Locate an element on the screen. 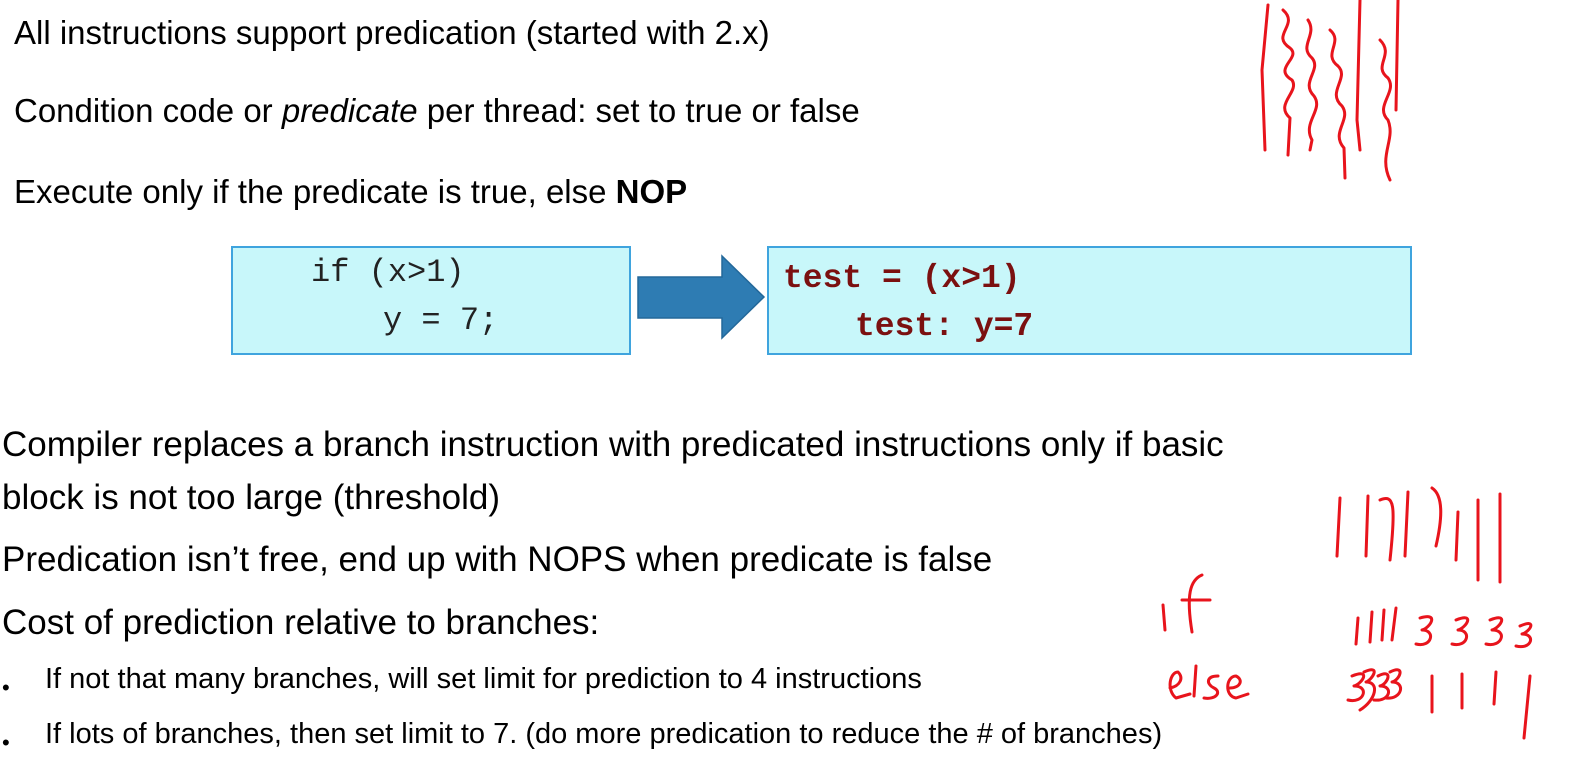 This screenshot has width=1581, height=767. paragraph-compiler-line-2: block is not too large (threshold) is located at coordinates (251, 497).